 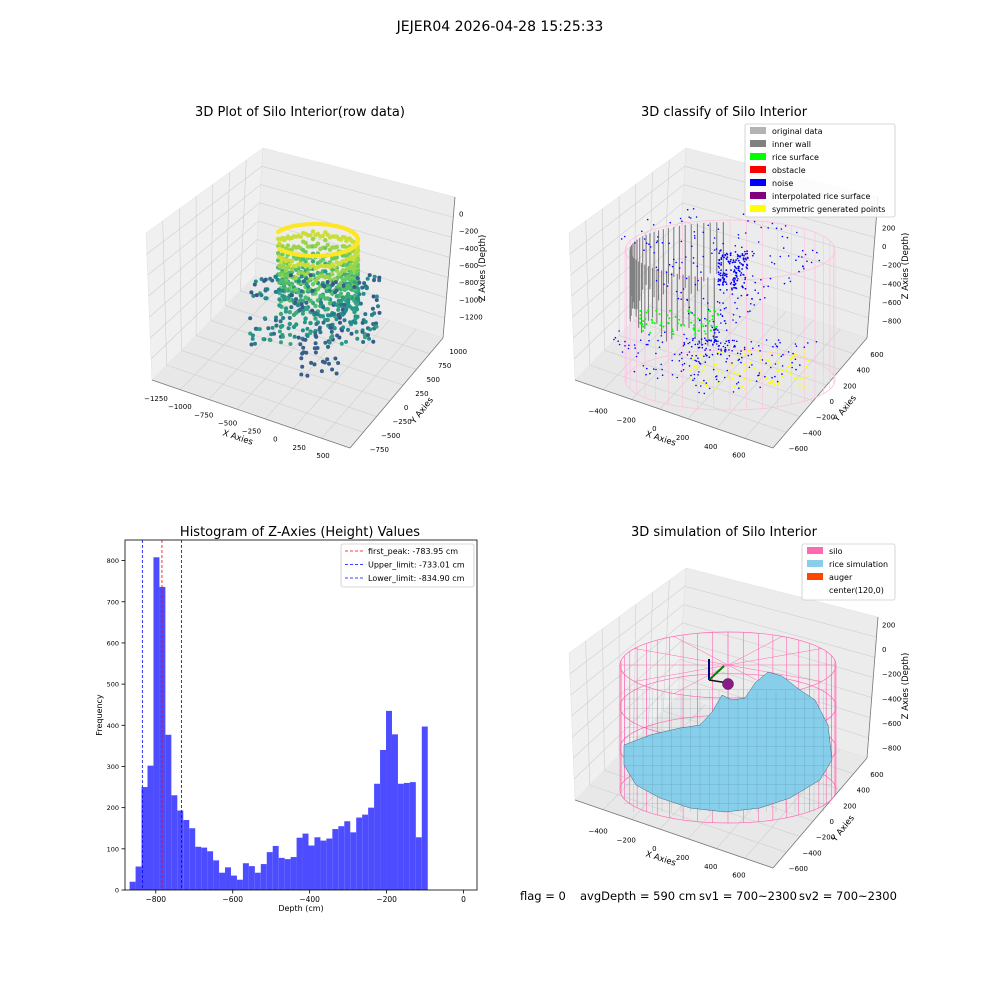 What do you see at coordinates (227, 423) in the screenshot?
I see `raw-x-tick-label: −500` at bounding box center [227, 423].